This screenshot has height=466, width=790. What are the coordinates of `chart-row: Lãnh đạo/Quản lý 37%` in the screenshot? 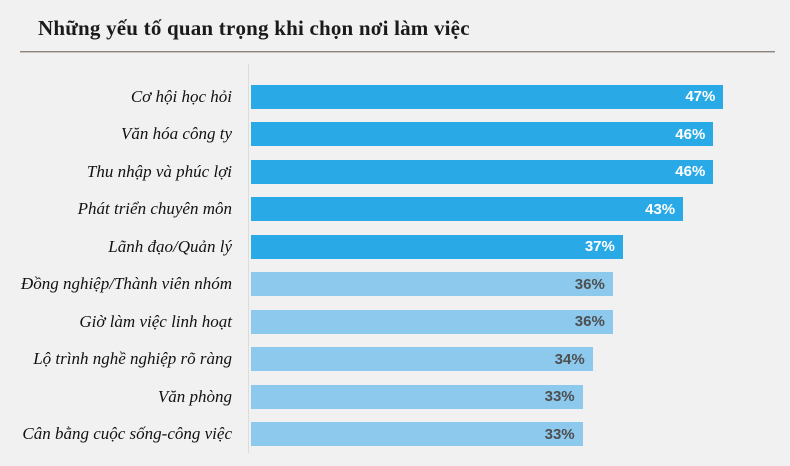 It's located at (395, 247).